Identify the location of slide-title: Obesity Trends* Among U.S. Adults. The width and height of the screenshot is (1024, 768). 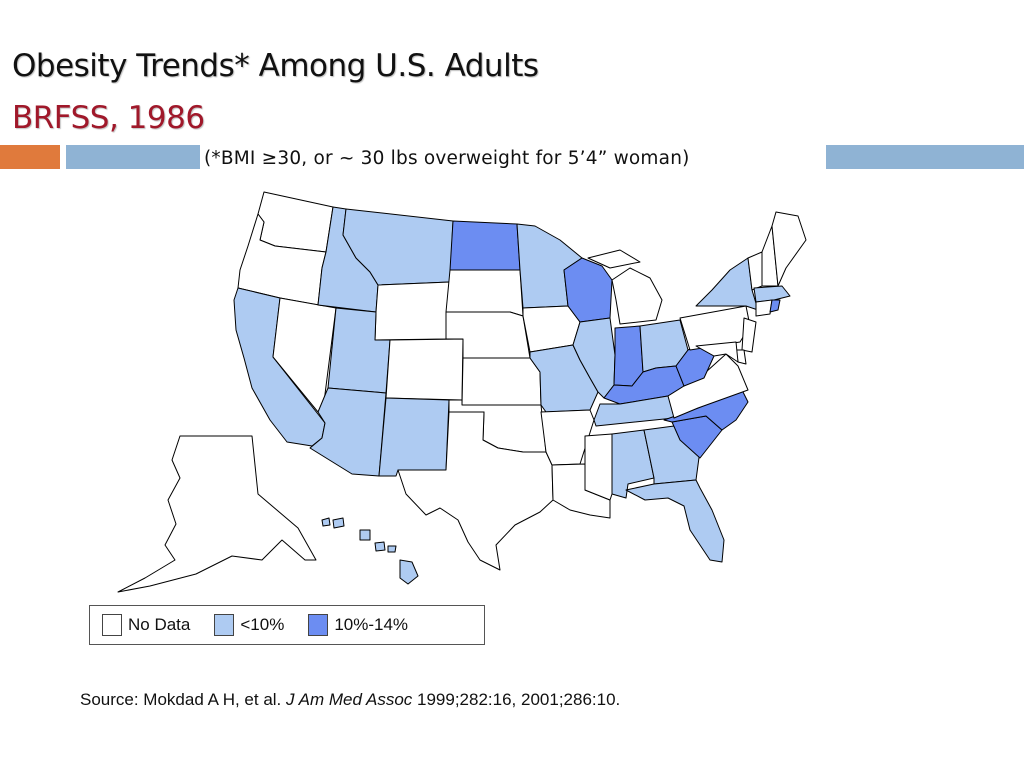
(275, 66).